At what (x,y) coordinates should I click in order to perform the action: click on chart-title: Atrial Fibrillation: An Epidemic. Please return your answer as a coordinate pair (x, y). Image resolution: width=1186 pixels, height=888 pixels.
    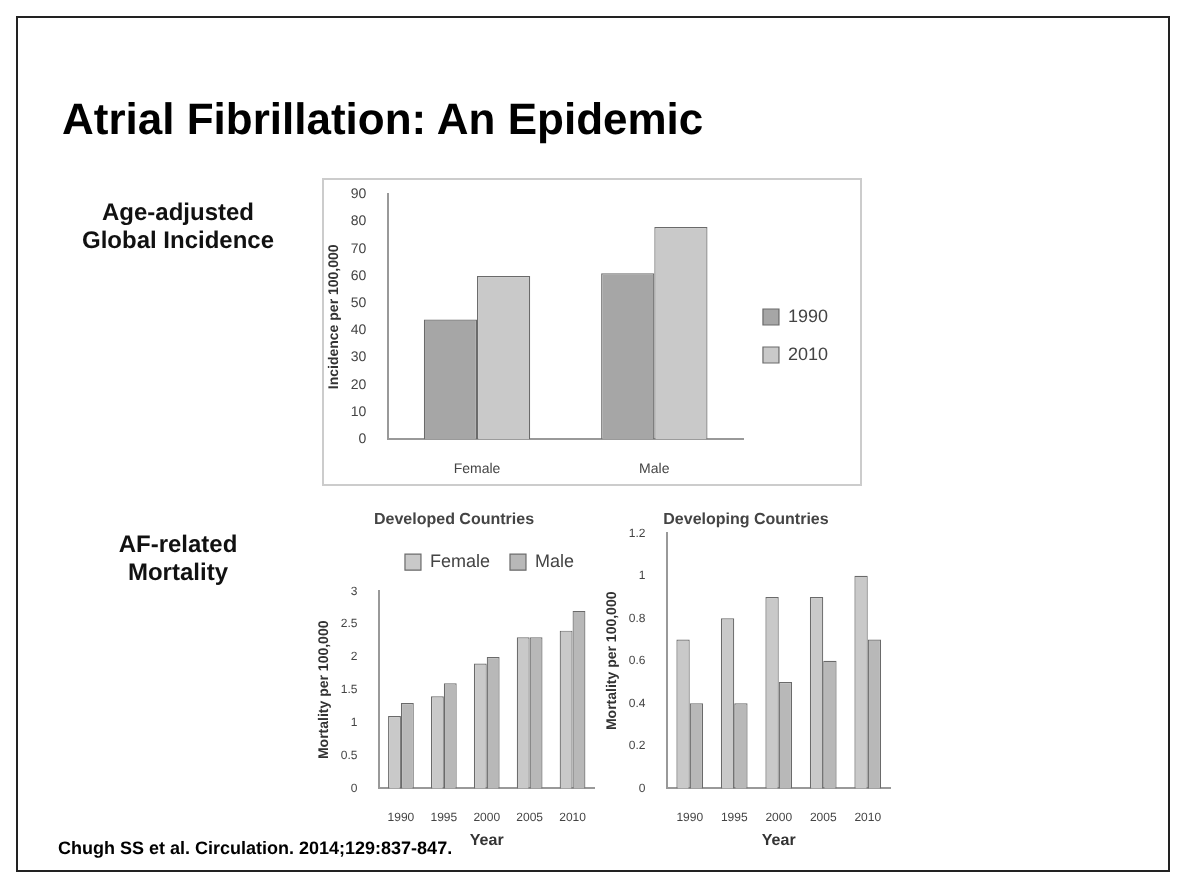
    Looking at the image, I should click on (383, 120).